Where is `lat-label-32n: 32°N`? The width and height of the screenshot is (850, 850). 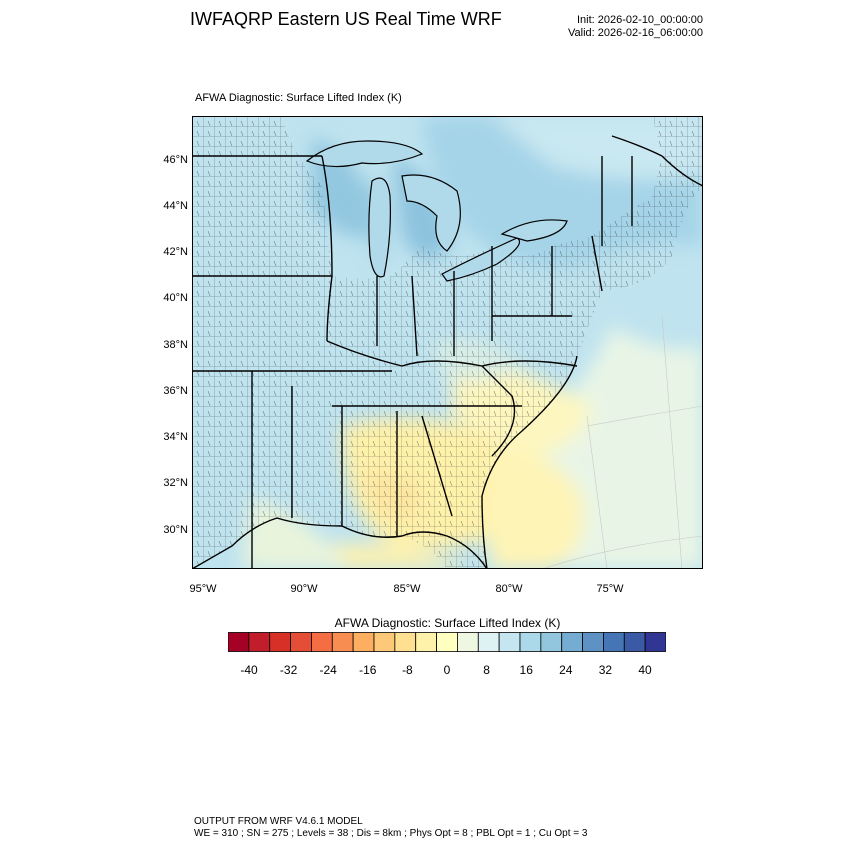
lat-label-32n: 32°N is located at coordinates (175, 483).